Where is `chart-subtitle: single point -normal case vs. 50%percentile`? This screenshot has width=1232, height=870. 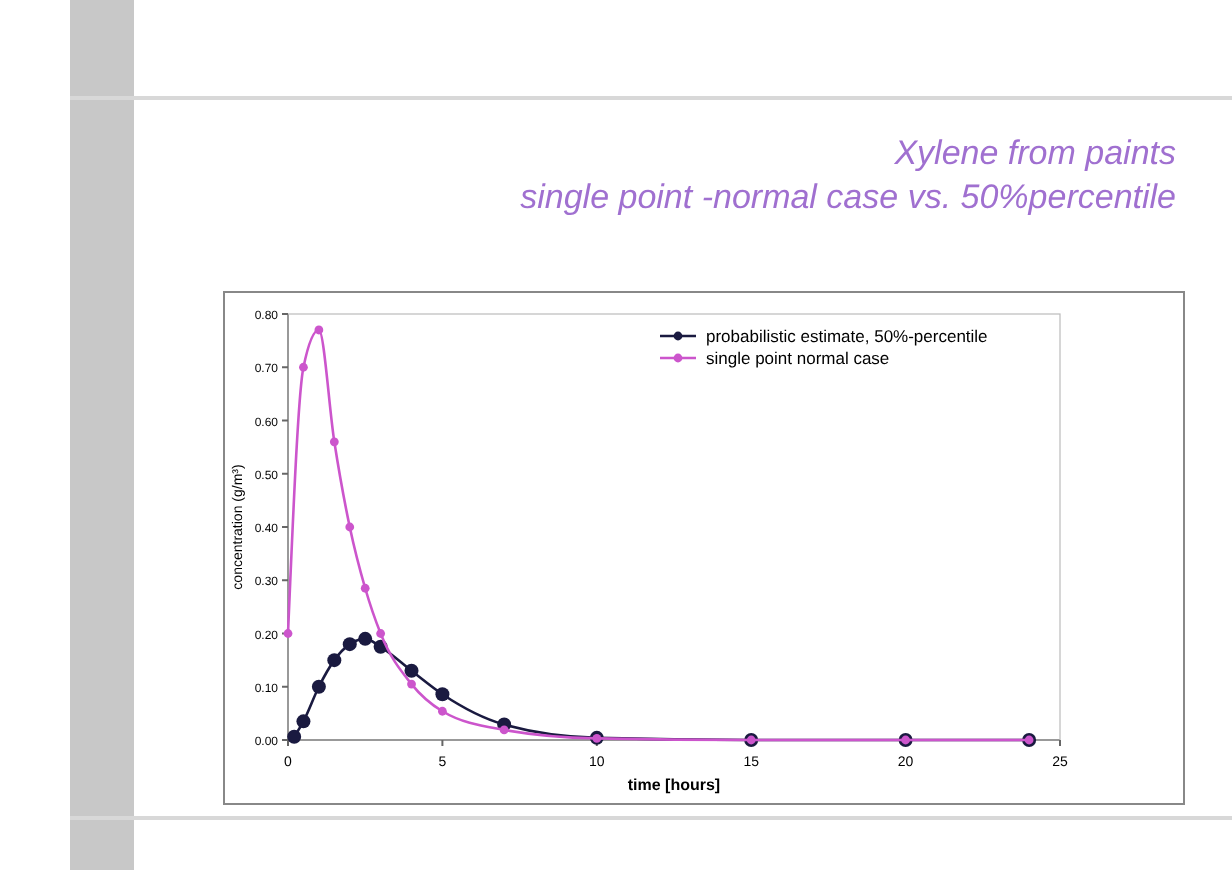
chart-subtitle: single point -normal case vs. 50%percentile is located at coordinates (848, 197).